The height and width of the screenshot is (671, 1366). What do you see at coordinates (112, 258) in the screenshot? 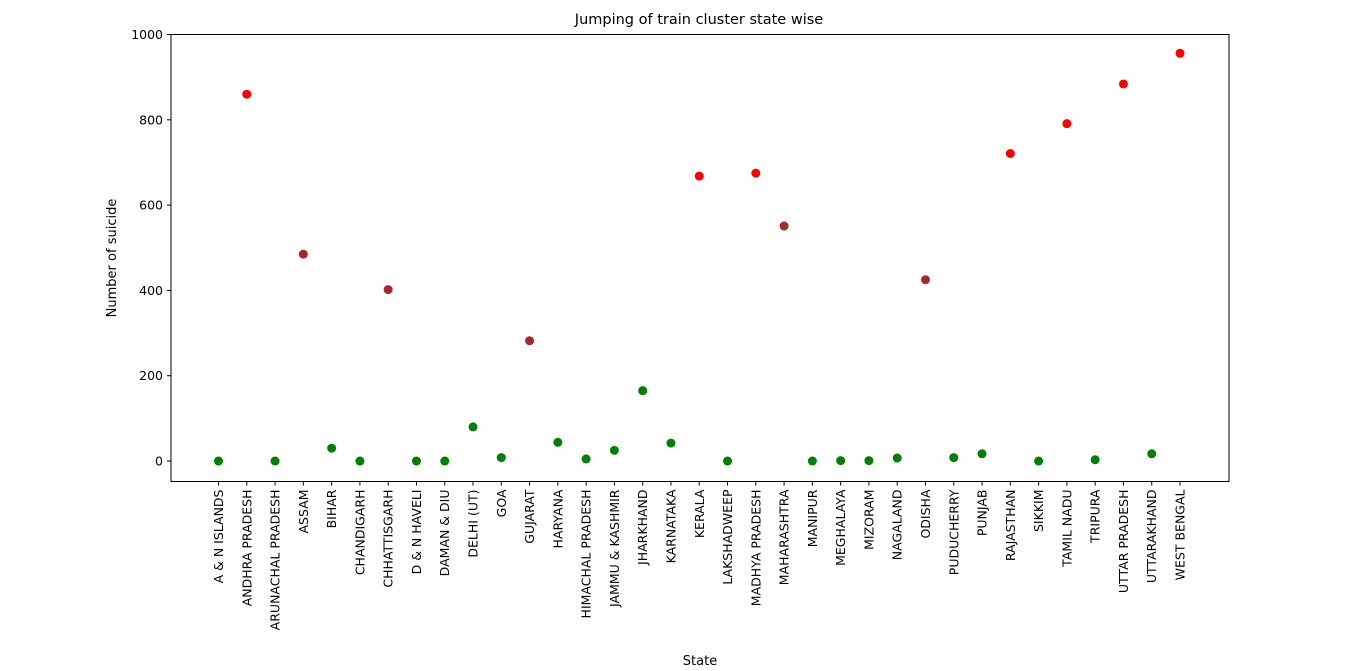
I see `y-axis-label: Number of suicide` at bounding box center [112, 258].